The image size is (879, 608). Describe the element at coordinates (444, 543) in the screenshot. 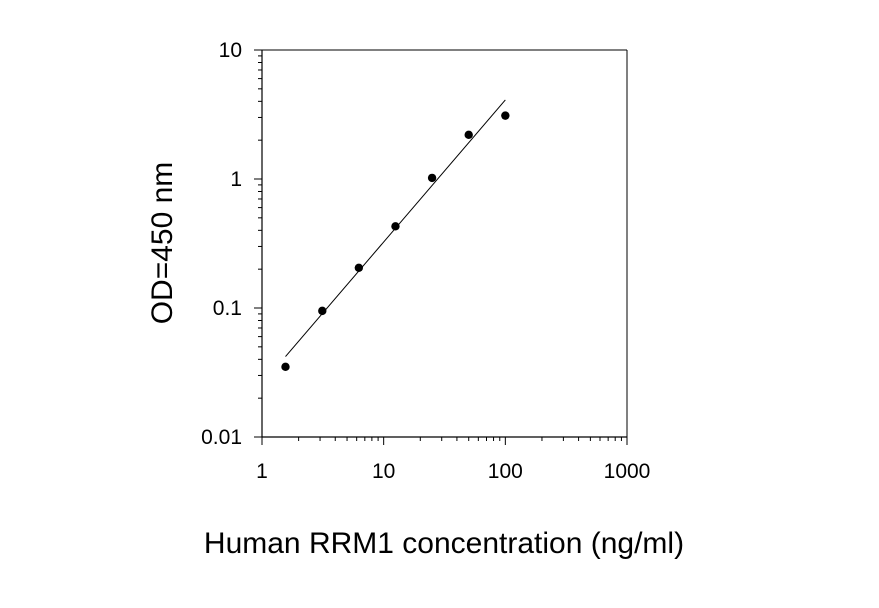

I see `x-axis-title: Human RRM1 concentration (ng/ml)` at that location.